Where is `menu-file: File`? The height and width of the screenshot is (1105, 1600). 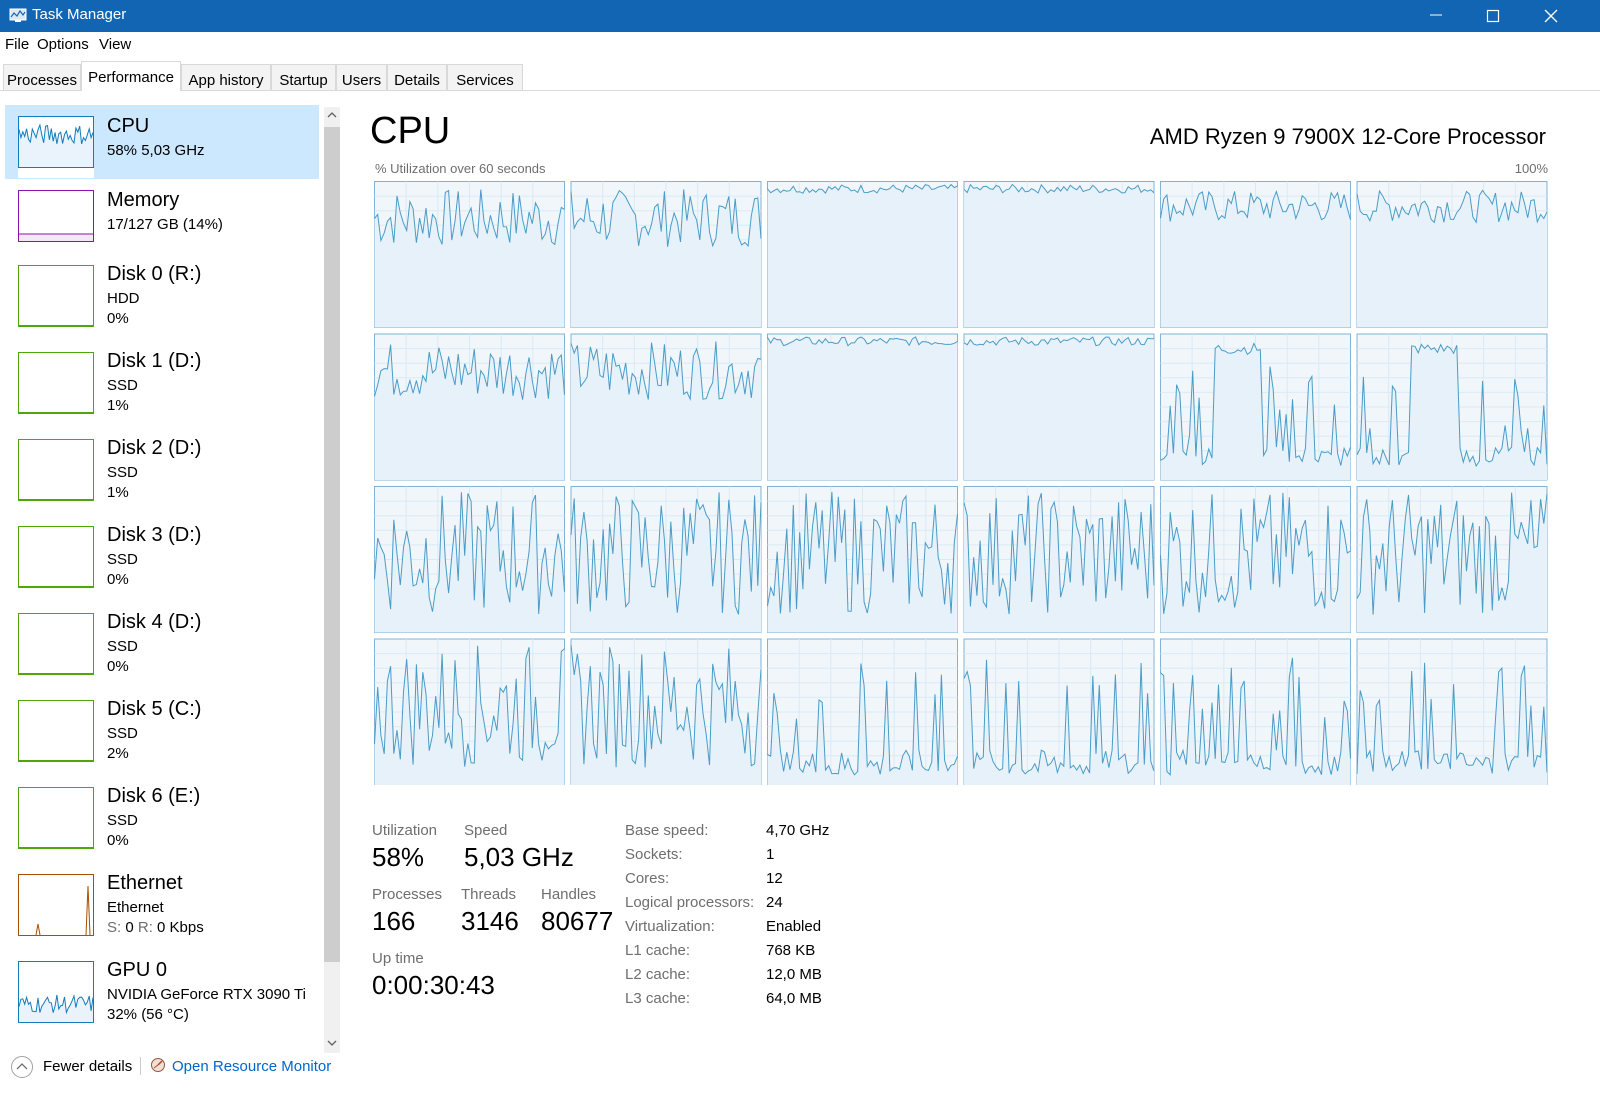
menu-file: File is located at coordinates (17, 44).